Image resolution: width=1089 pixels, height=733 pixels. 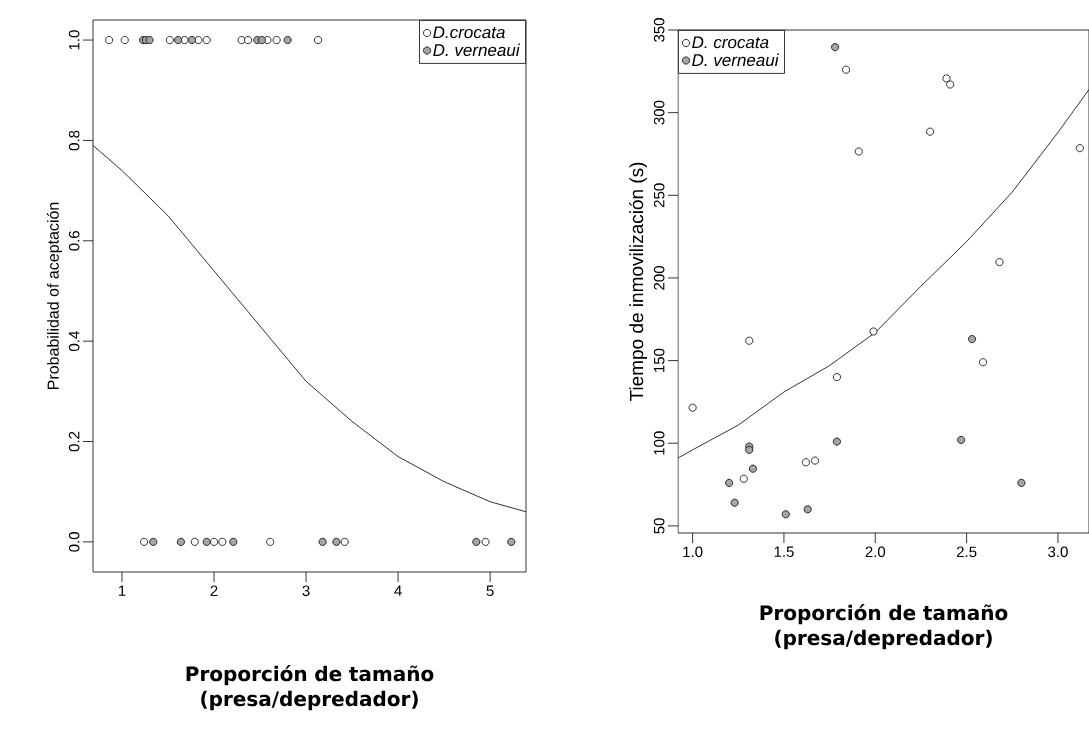 I want to click on x-tick-label: 2.0, so click(x=875, y=552).